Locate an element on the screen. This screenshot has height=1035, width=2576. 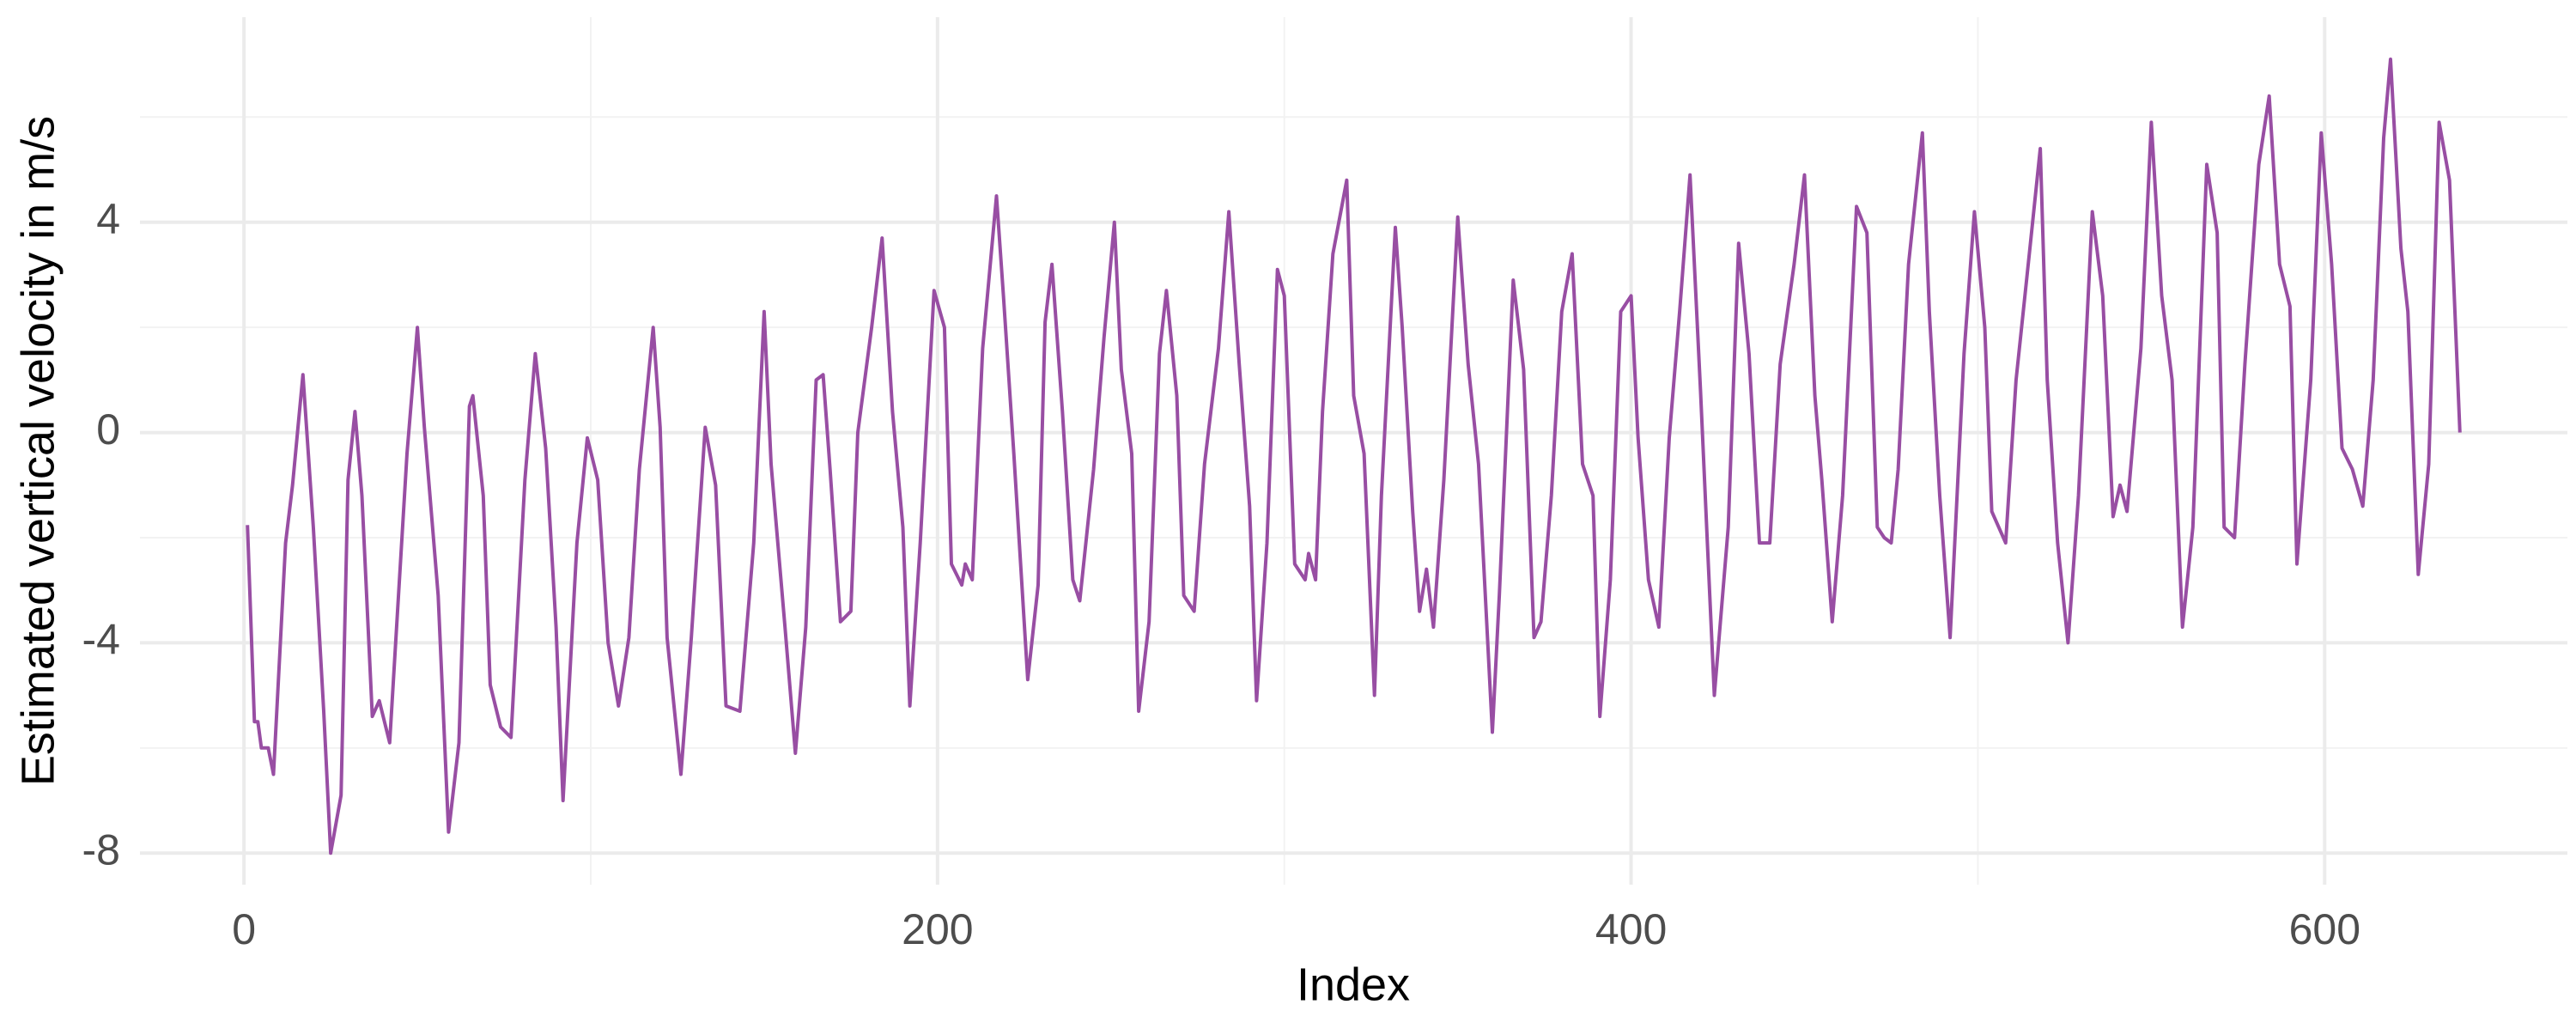
x-tick-label: 0 is located at coordinates (244, 929).